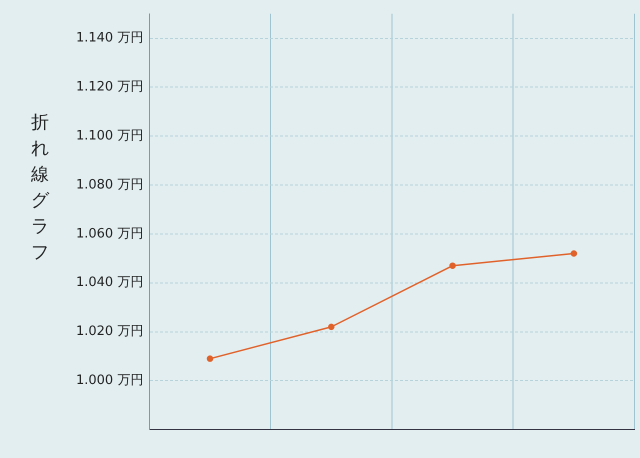 This screenshot has width=640, height=458. Describe the element at coordinates (110, 234) in the screenshot. I see `y-tick-label: 1.060 万円` at that location.